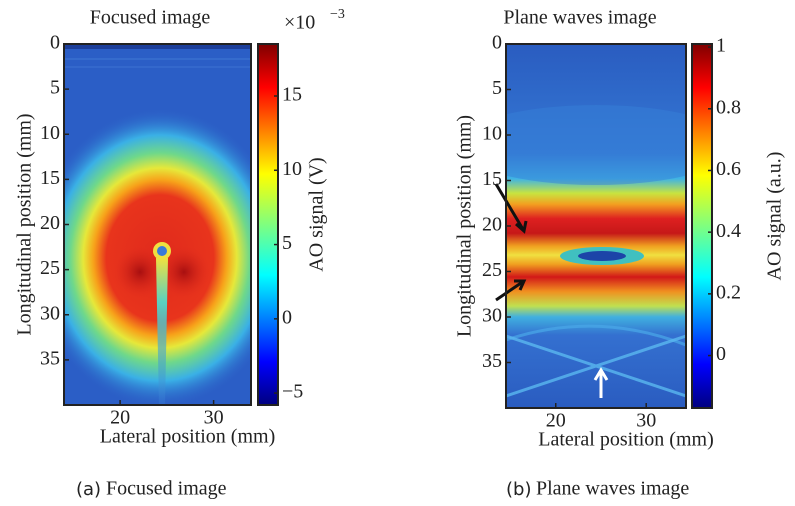 The height and width of the screenshot is (506, 795). What do you see at coordinates (728, 107) in the screenshot?
I see `colorbar-tick-label: 0.8` at bounding box center [728, 107].